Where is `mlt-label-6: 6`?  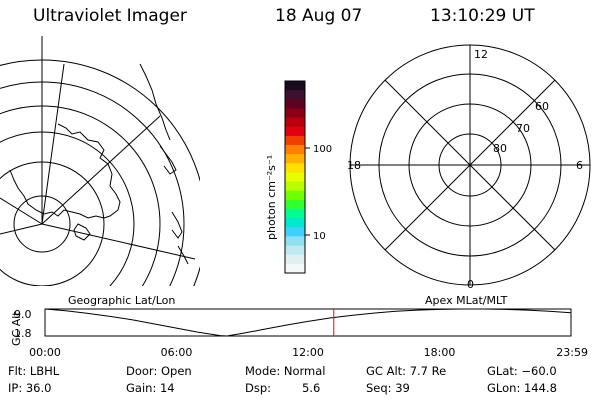
mlt-label-6: 6 is located at coordinates (579, 165).